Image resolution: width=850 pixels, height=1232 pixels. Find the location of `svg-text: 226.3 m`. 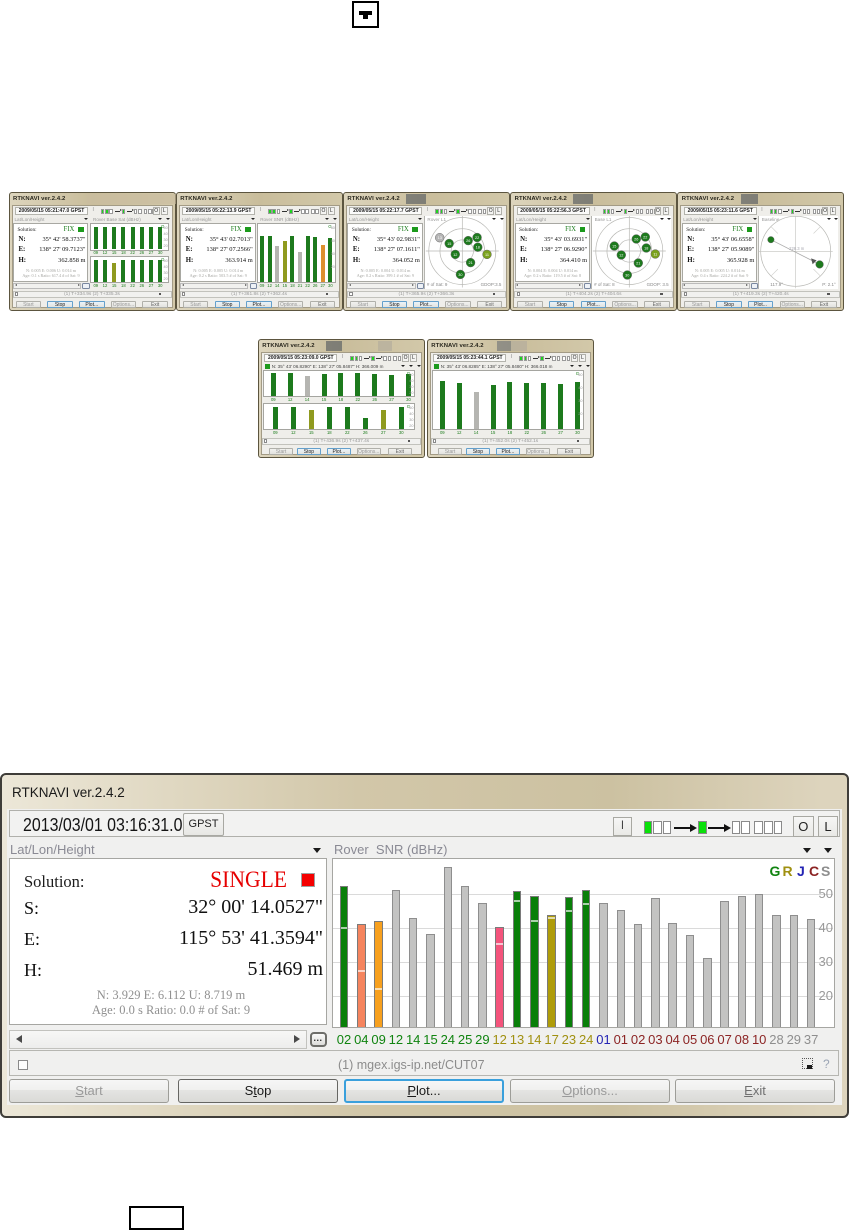

svg-text: 226.3 m is located at coordinates (797, 248).